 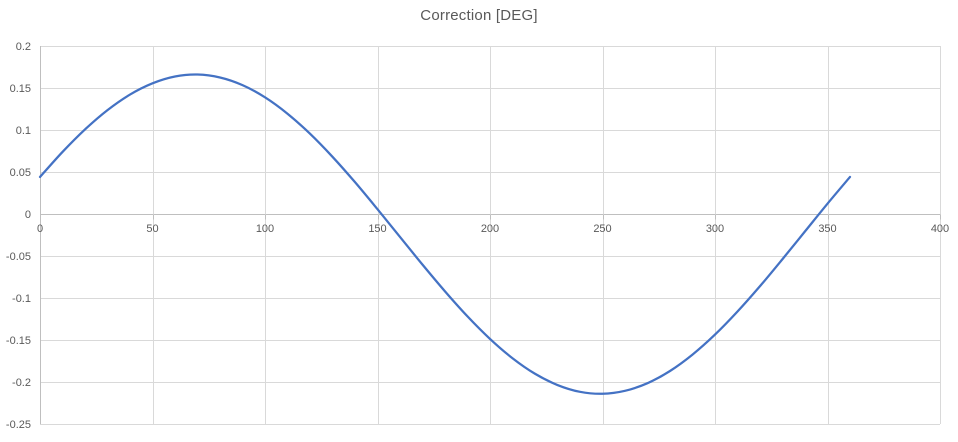 I want to click on y-tick-label: -0.25, so click(x=18, y=425).